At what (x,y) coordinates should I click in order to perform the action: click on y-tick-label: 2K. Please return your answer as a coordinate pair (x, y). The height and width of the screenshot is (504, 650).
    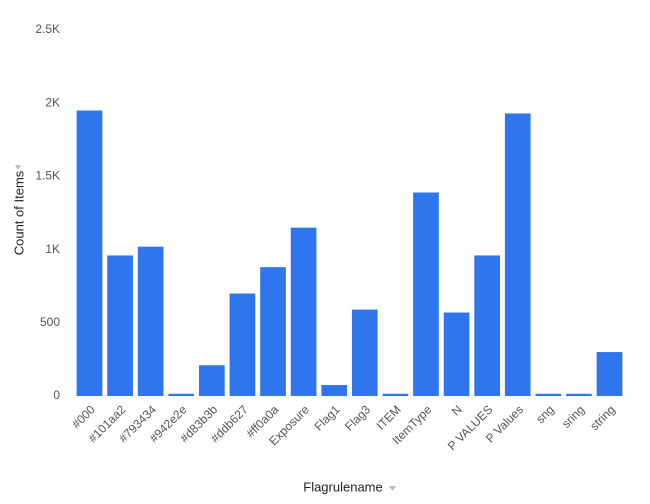
    Looking at the image, I should click on (52, 102).